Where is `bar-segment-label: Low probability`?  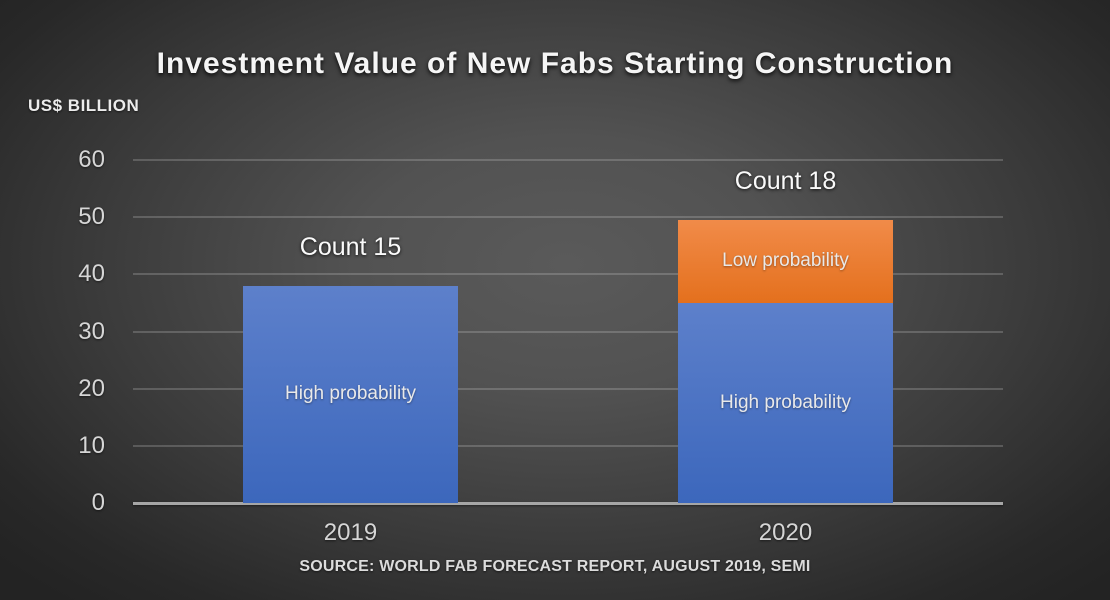
bar-segment-label: Low probability is located at coordinates (785, 261).